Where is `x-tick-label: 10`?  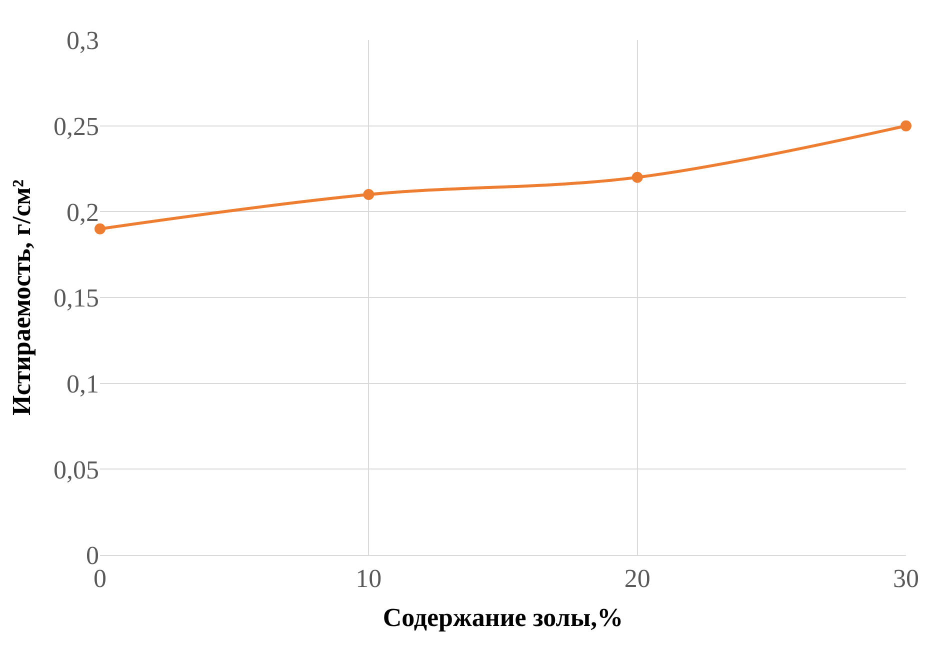 x-tick-label: 10 is located at coordinates (369, 579).